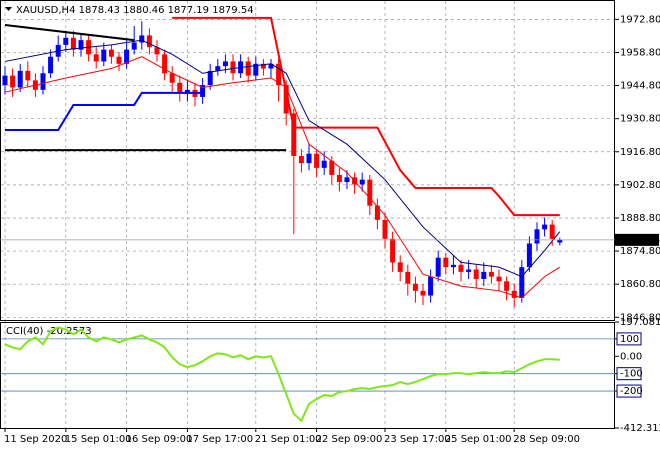 This screenshot has height=450, width=660. I want to click on last-price-label: 1879.54, so click(639, 240).